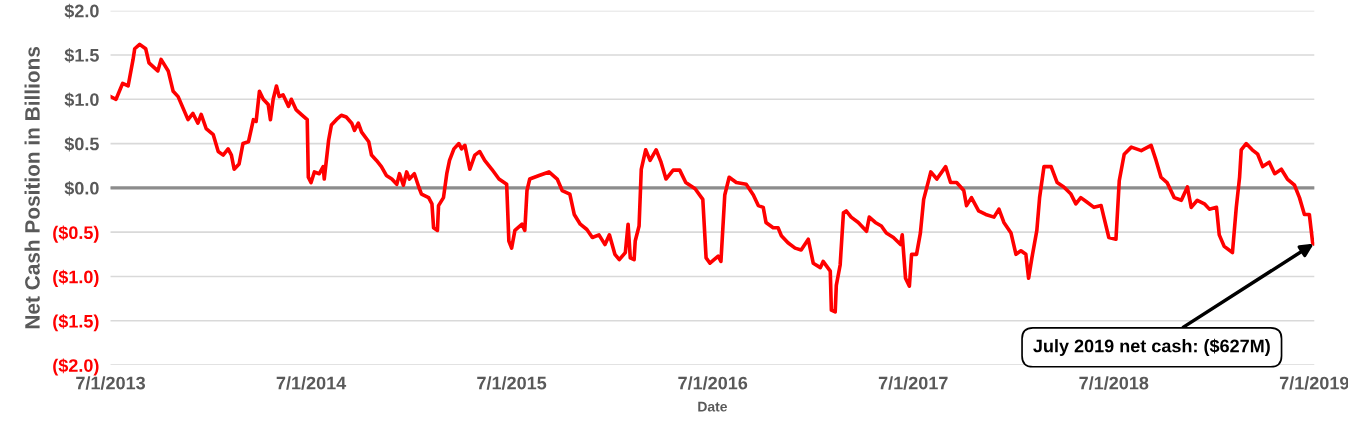 The height and width of the screenshot is (427, 1348). What do you see at coordinates (81, 100) in the screenshot?
I see `y-tick-label: $1.0` at bounding box center [81, 100].